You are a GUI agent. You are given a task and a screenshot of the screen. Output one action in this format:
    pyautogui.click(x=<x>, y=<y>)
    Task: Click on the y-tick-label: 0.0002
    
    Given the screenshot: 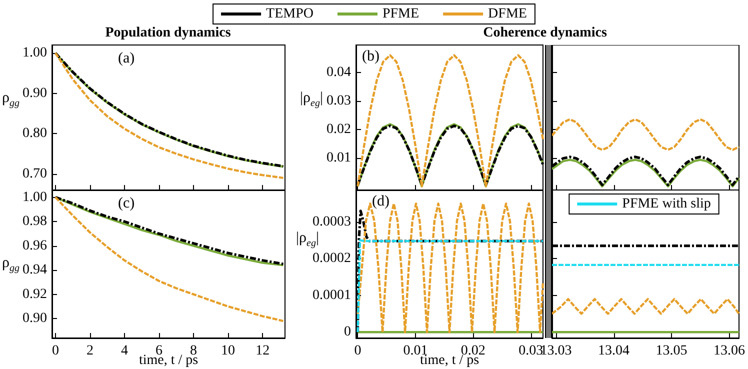 What is the action you would take?
    pyautogui.click(x=331, y=258)
    